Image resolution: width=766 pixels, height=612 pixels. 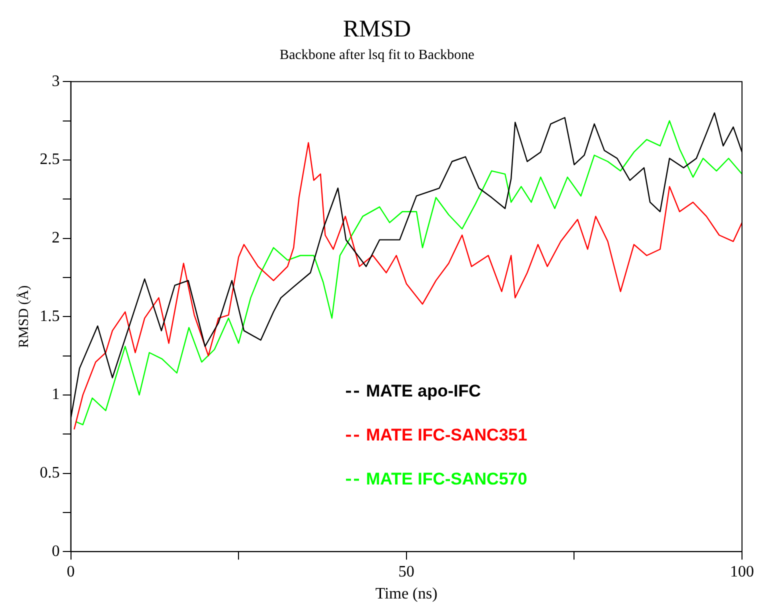 I want to click on y-tick-label: 1.5, so click(x=50, y=316).